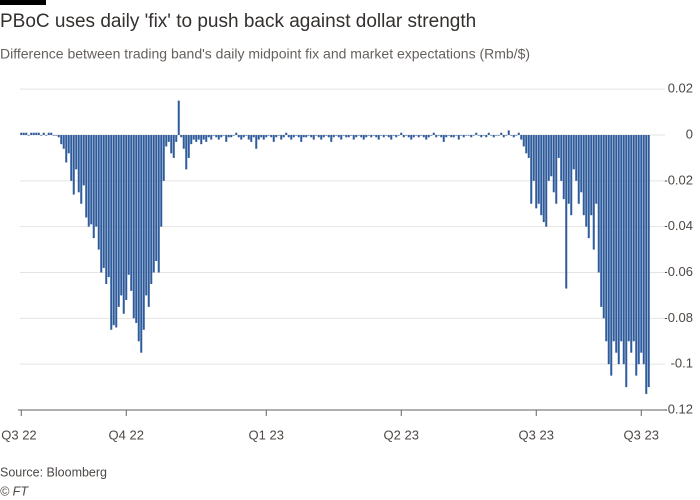 The width and height of the screenshot is (700, 500). Describe the element at coordinates (678, 179) in the screenshot. I see `y-tick-label: -0.02` at that location.